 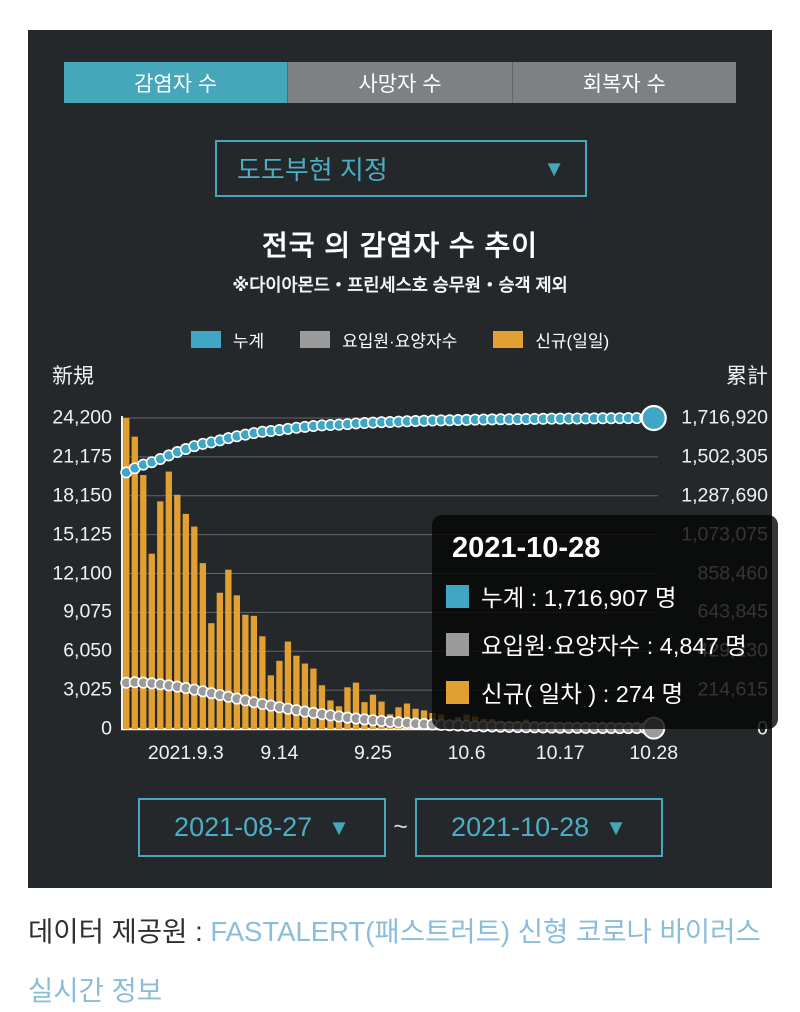 What do you see at coordinates (572, 341) in the screenshot?
I see `legend-label: 신규(일일)` at bounding box center [572, 341].